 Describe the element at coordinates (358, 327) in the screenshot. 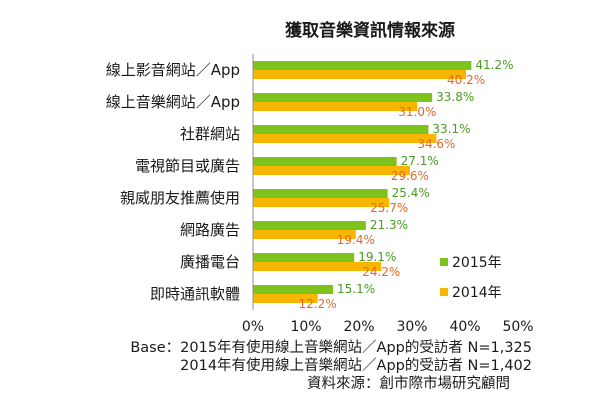

I see `x-tick-label: 20%` at that location.